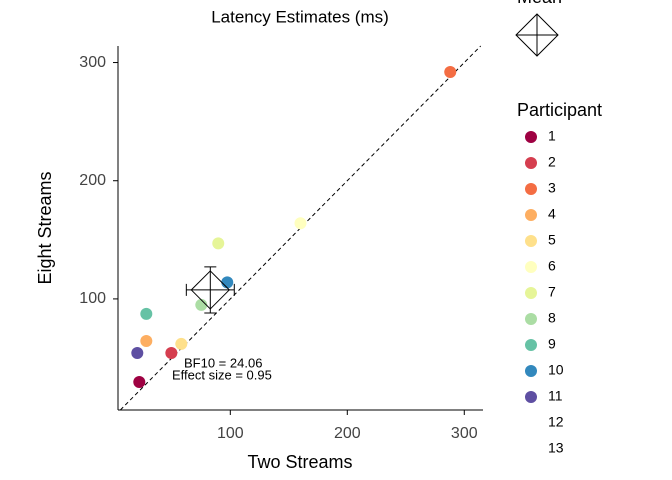  I want to click on mean-y-error, so click(210, 290).